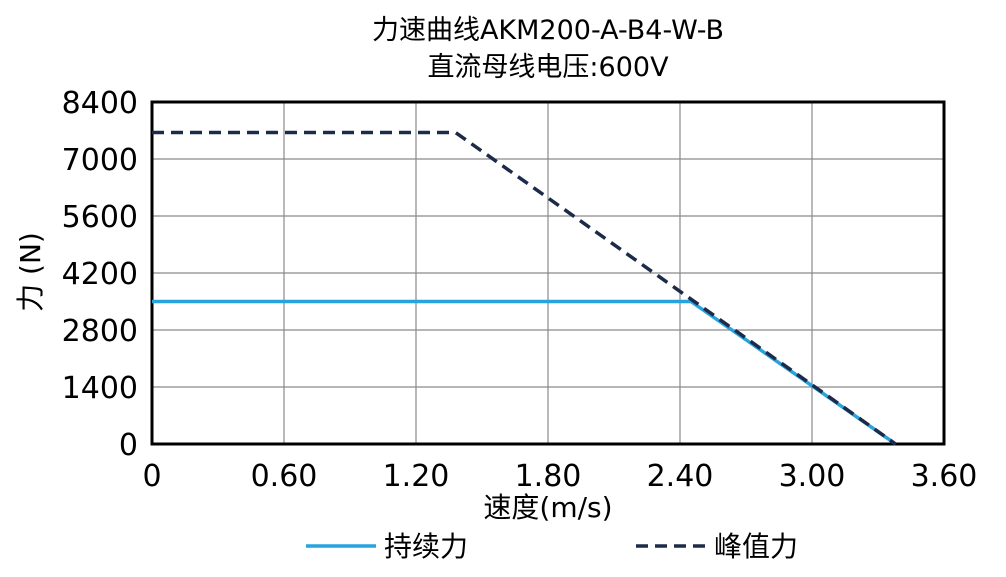 This screenshot has width=1006, height=577. What do you see at coordinates (547, 507) in the screenshot?
I see `x-axis-label: 速度(m/s)` at bounding box center [547, 507].